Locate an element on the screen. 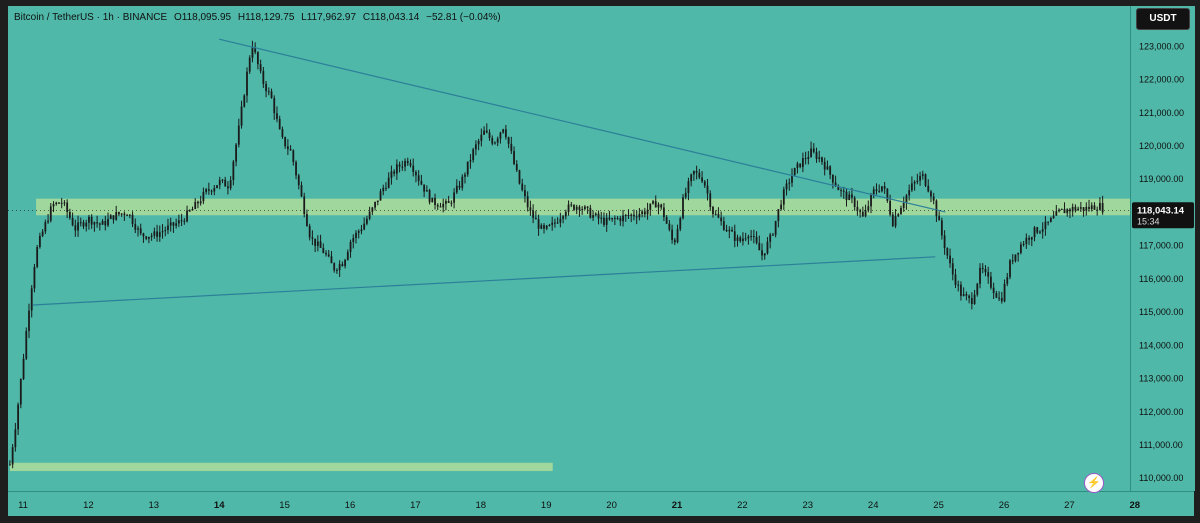 Image resolution: width=1200 pixels, height=523 pixels. time-tick-label: 23 is located at coordinates (808, 505).